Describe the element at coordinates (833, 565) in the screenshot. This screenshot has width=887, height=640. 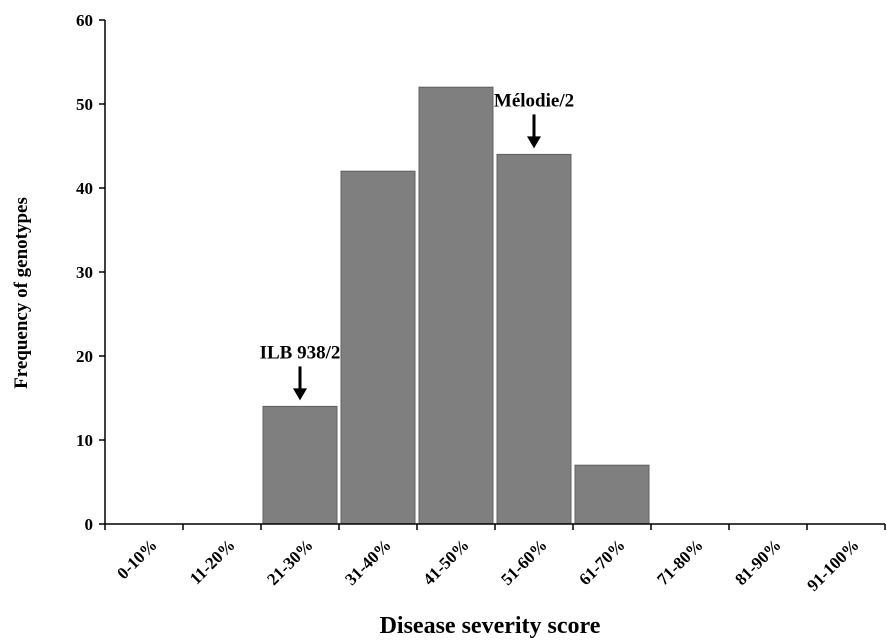
I see `x-tick-label: 91-100%` at that location.